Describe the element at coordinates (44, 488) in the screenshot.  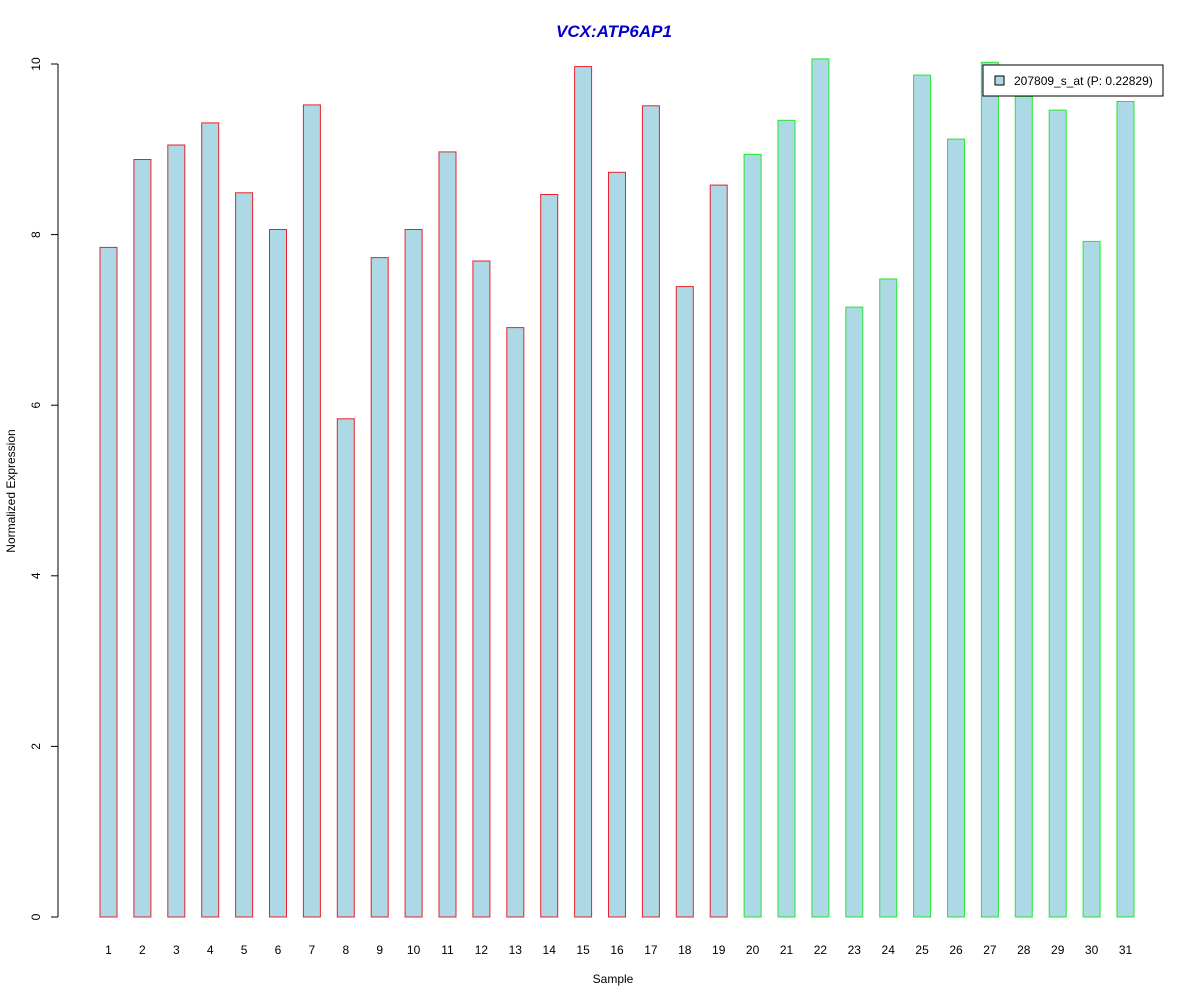
I see `y-axis: 0 2 4 6 8 10` at that location.